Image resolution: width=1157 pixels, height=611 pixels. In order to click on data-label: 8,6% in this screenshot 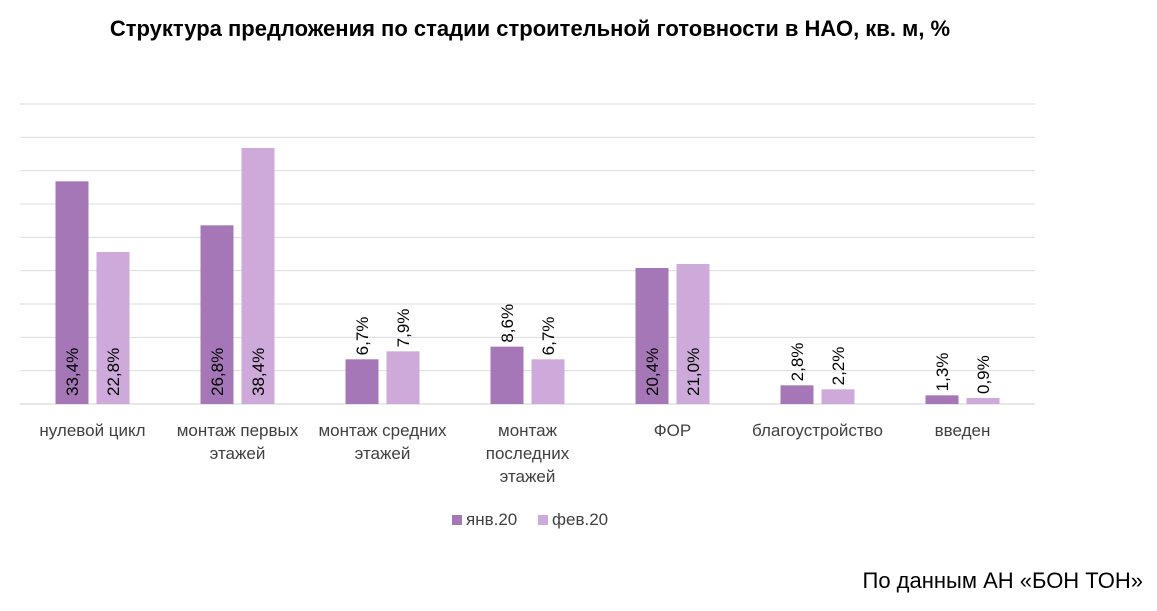, I will do `click(507, 323)`.